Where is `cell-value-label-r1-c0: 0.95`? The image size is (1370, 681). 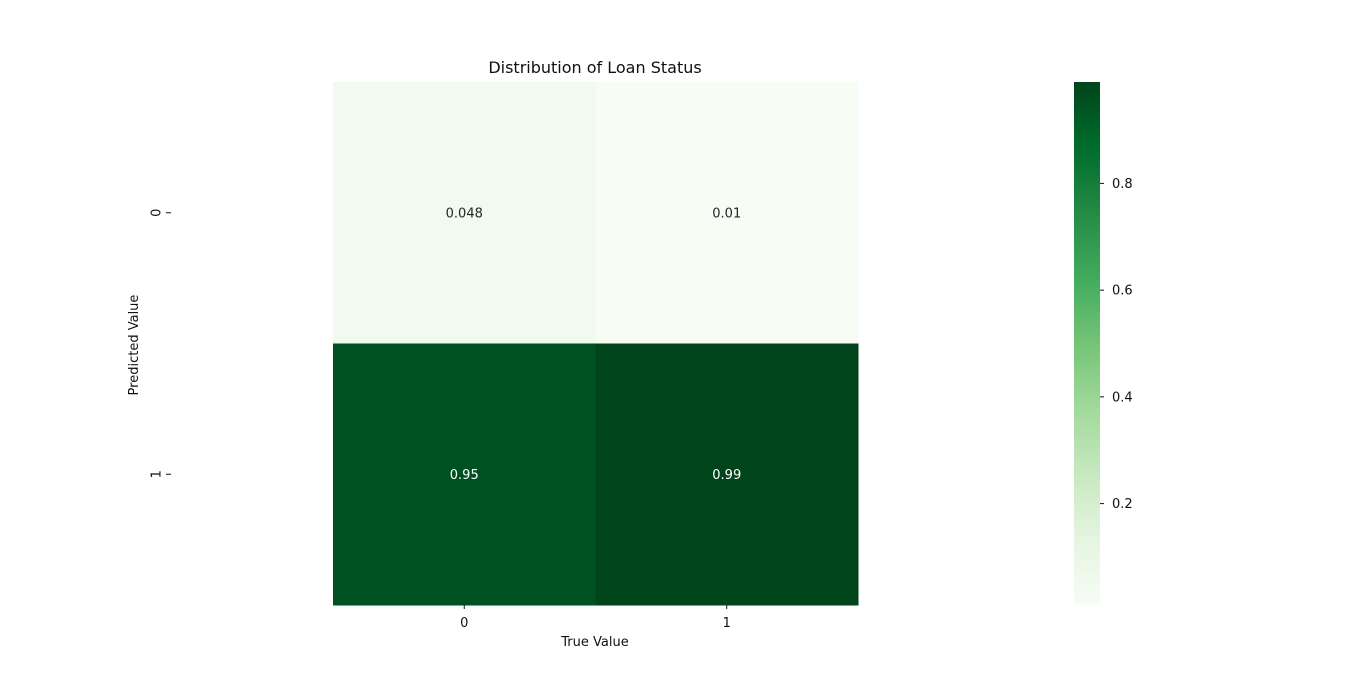
cell-value-label-r1-c0: 0.95 is located at coordinates (464, 475).